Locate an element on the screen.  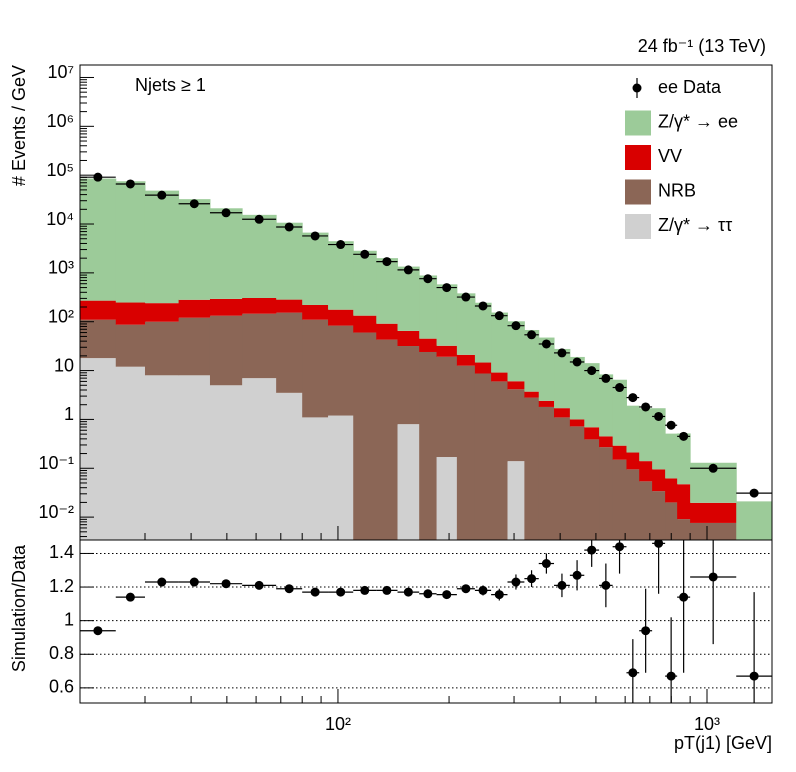
y-tick-label: 10 is located at coordinates (64, 365).